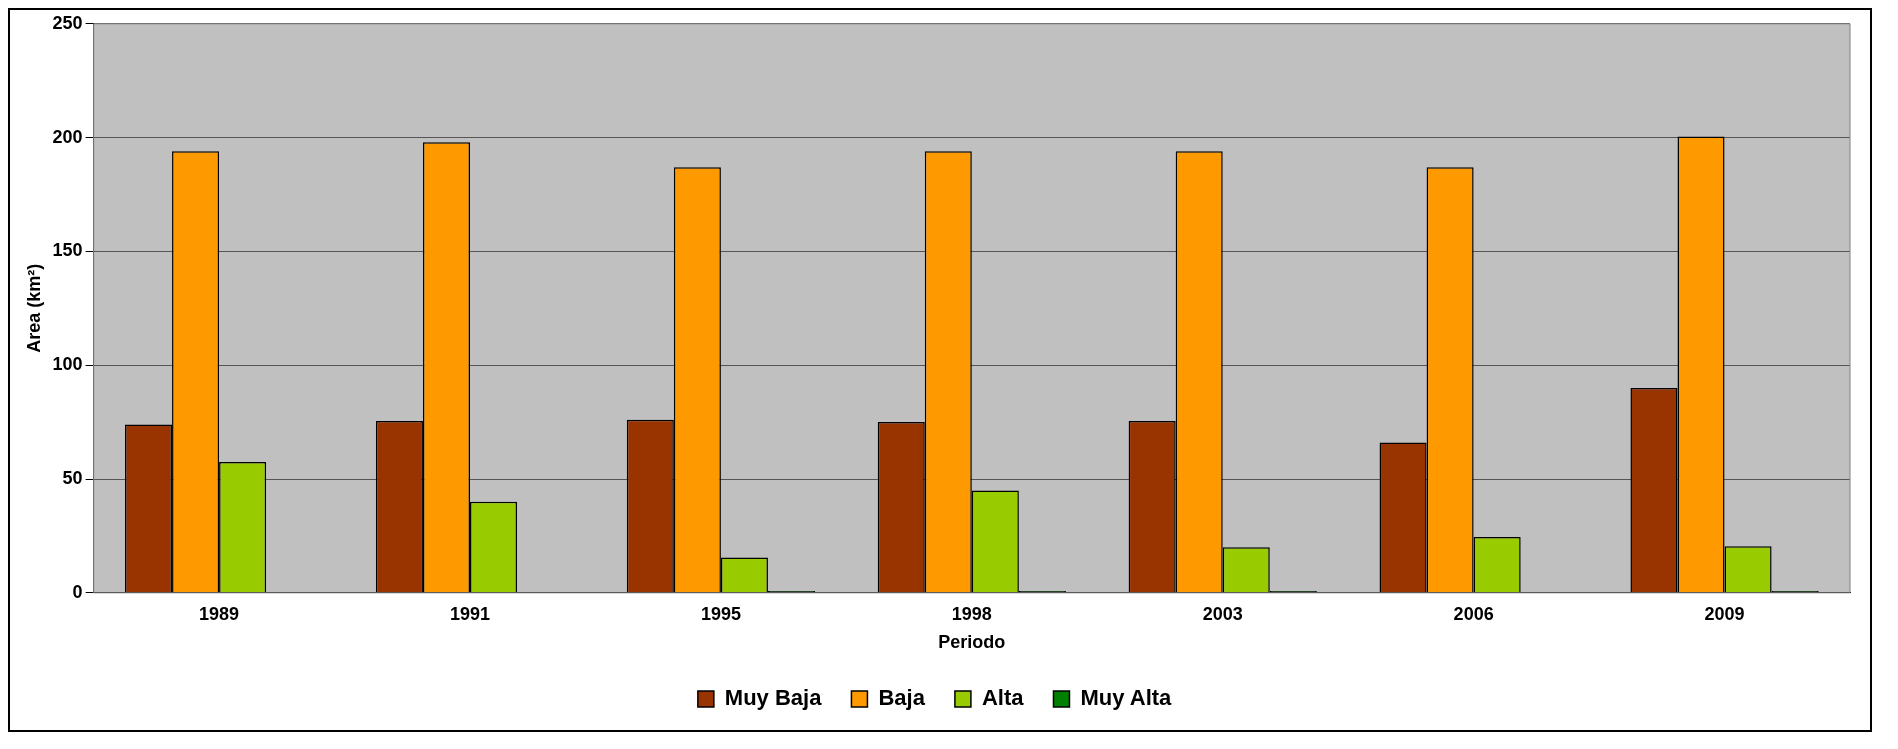  What do you see at coordinates (67, 250) in the screenshot?
I see `y-tick-label: 150` at bounding box center [67, 250].